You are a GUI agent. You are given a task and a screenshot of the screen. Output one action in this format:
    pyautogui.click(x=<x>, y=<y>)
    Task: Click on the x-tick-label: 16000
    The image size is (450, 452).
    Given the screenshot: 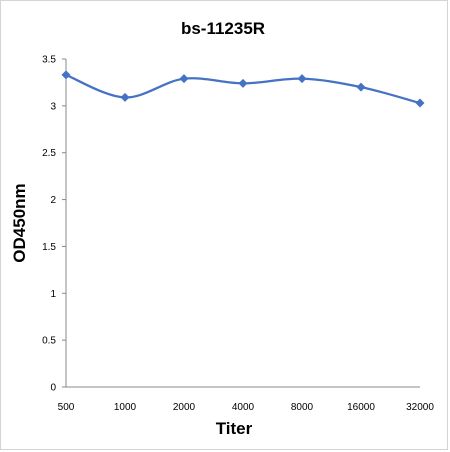 What is the action you would take?
    pyautogui.click(x=361, y=407)
    